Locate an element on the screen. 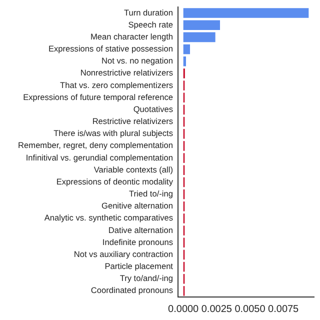  y-tick-label: Not vs auxiliary contraction is located at coordinates (124, 253).